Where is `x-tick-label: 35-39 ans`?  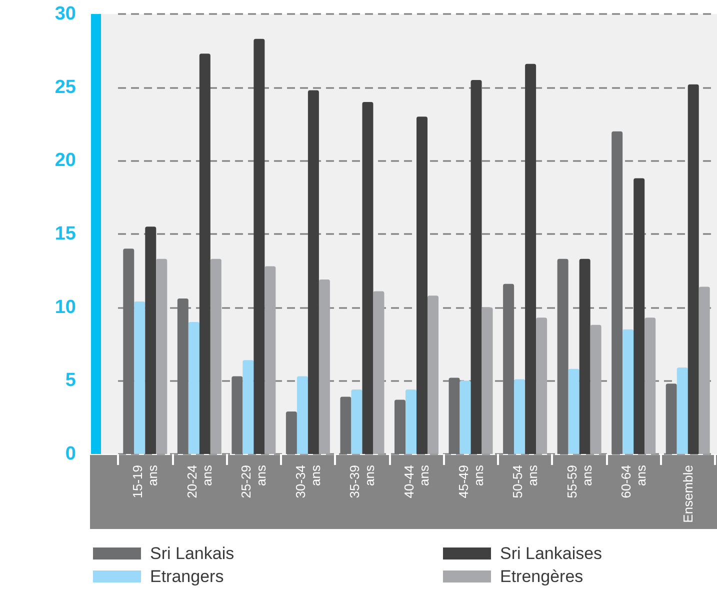 x-tick-label: 35-39 ans is located at coordinates (362, 481).